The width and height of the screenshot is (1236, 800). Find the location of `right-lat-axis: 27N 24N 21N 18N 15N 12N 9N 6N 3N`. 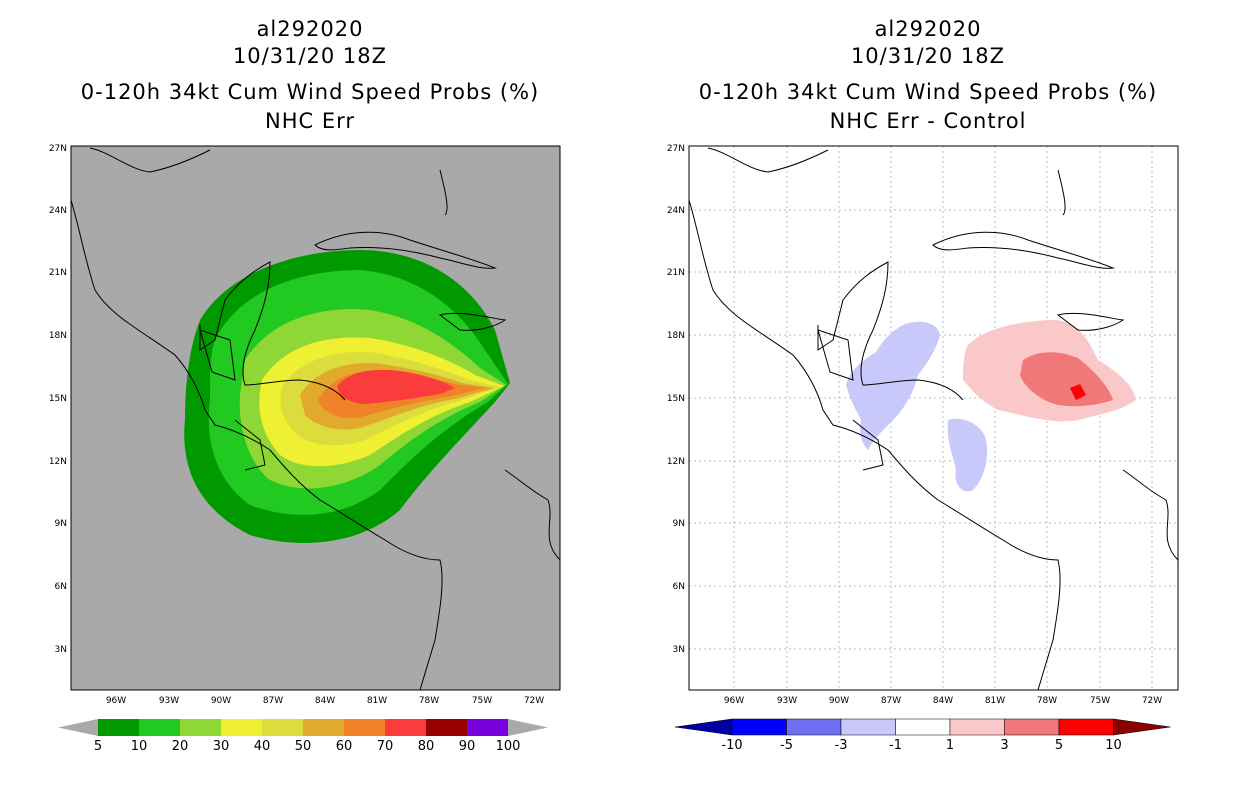

right-lat-axis: 27N 24N 21N 18N 15N 12N 9N 6N 3N is located at coordinates (676, 399).